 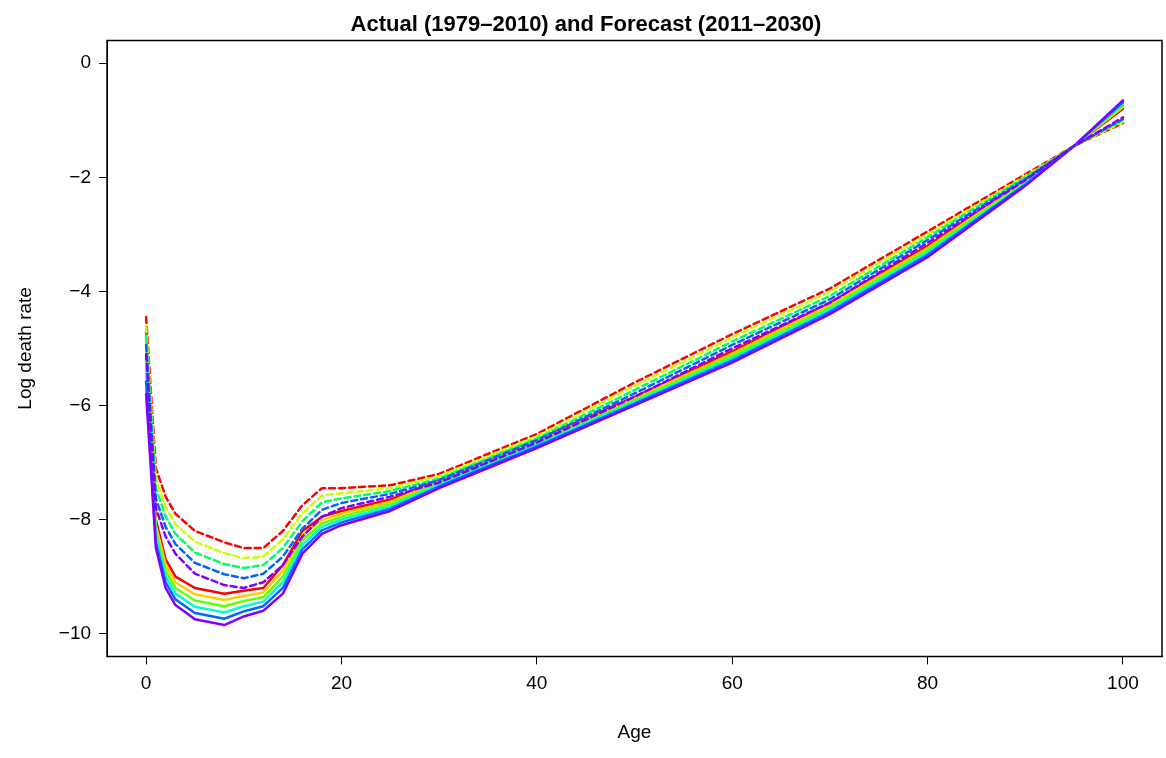 What do you see at coordinates (146, 683) in the screenshot?
I see `x-tick-label: 0` at bounding box center [146, 683].